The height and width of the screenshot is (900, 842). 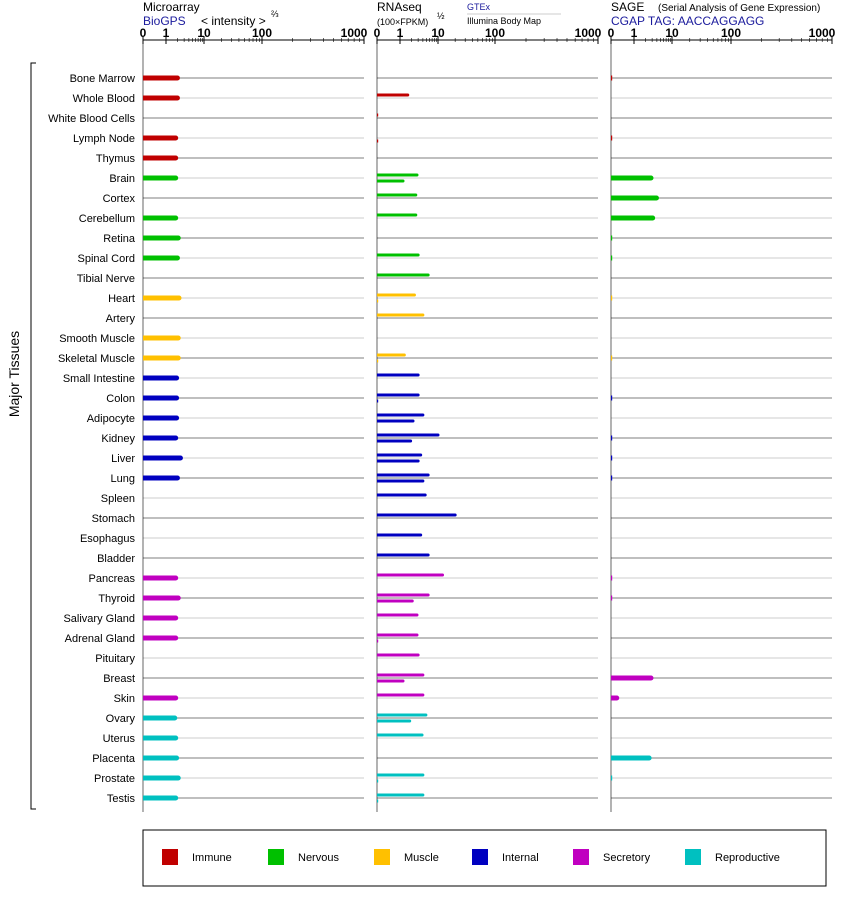 What do you see at coordinates (116, 599) in the screenshot?
I see `tissue-label: Thyroid` at bounding box center [116, 599].